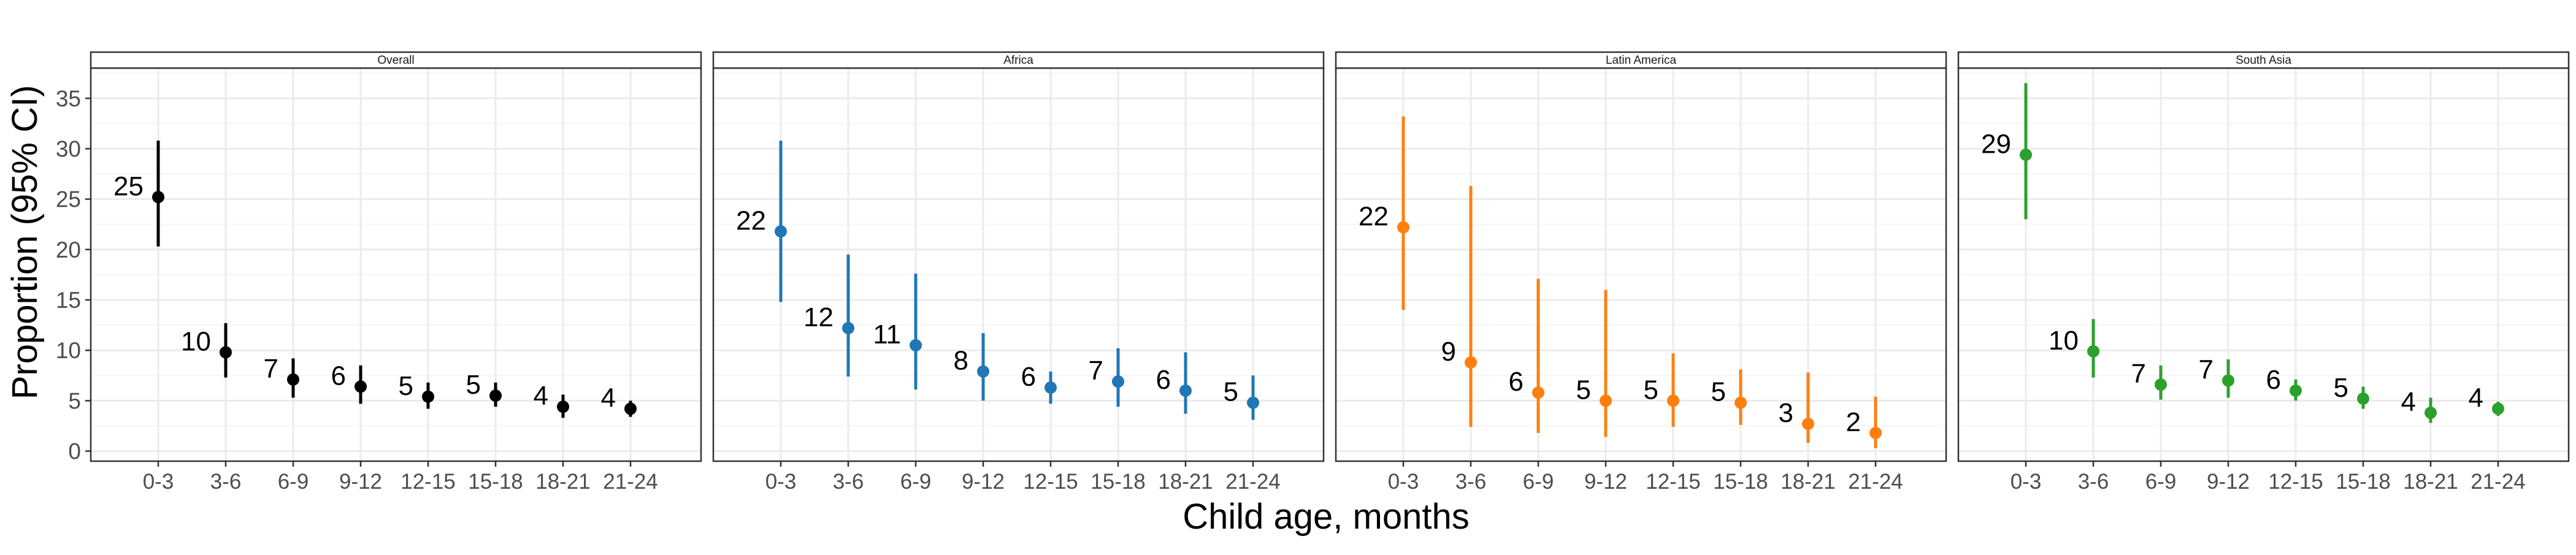 This screenshot has width=2576, height=555. What do you see at coordinates (1786, 413) in the screenshot?
I see `data-label: 3` at bounding box center [1786, 413].